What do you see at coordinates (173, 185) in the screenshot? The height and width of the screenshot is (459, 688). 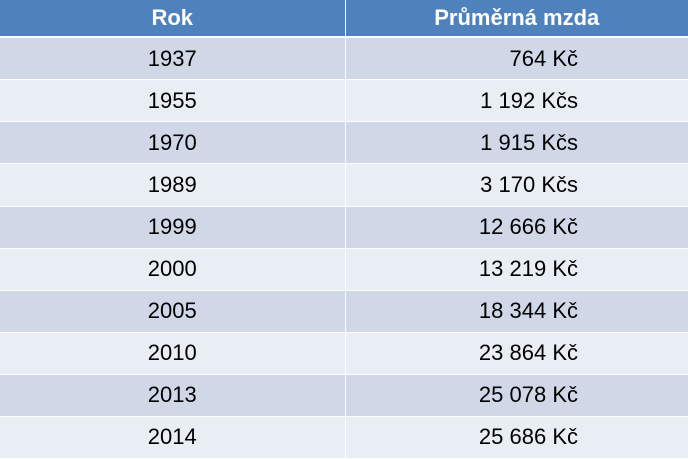 I see `year-cell: 1989` at bounding box center [173, 185].